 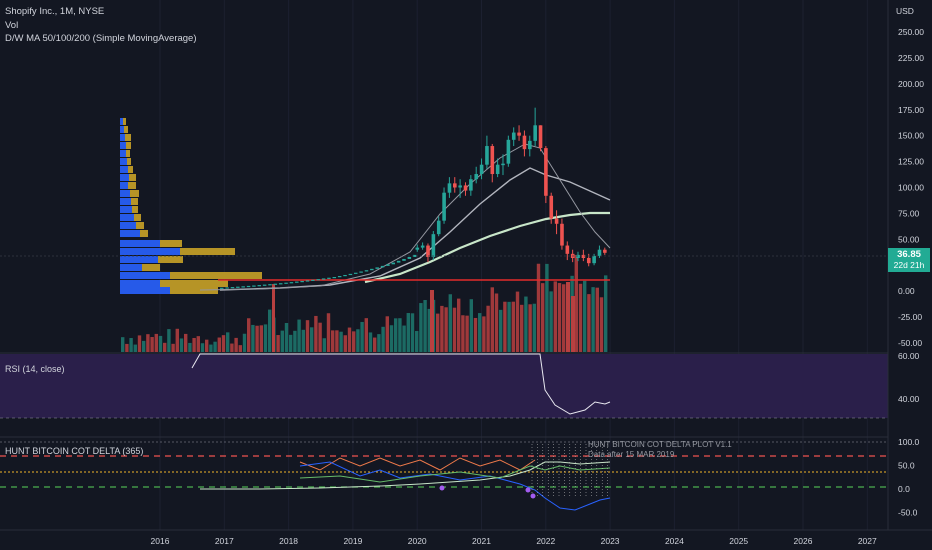 I want to click on time-tick-label: 2026, so click(x=803, y=541).